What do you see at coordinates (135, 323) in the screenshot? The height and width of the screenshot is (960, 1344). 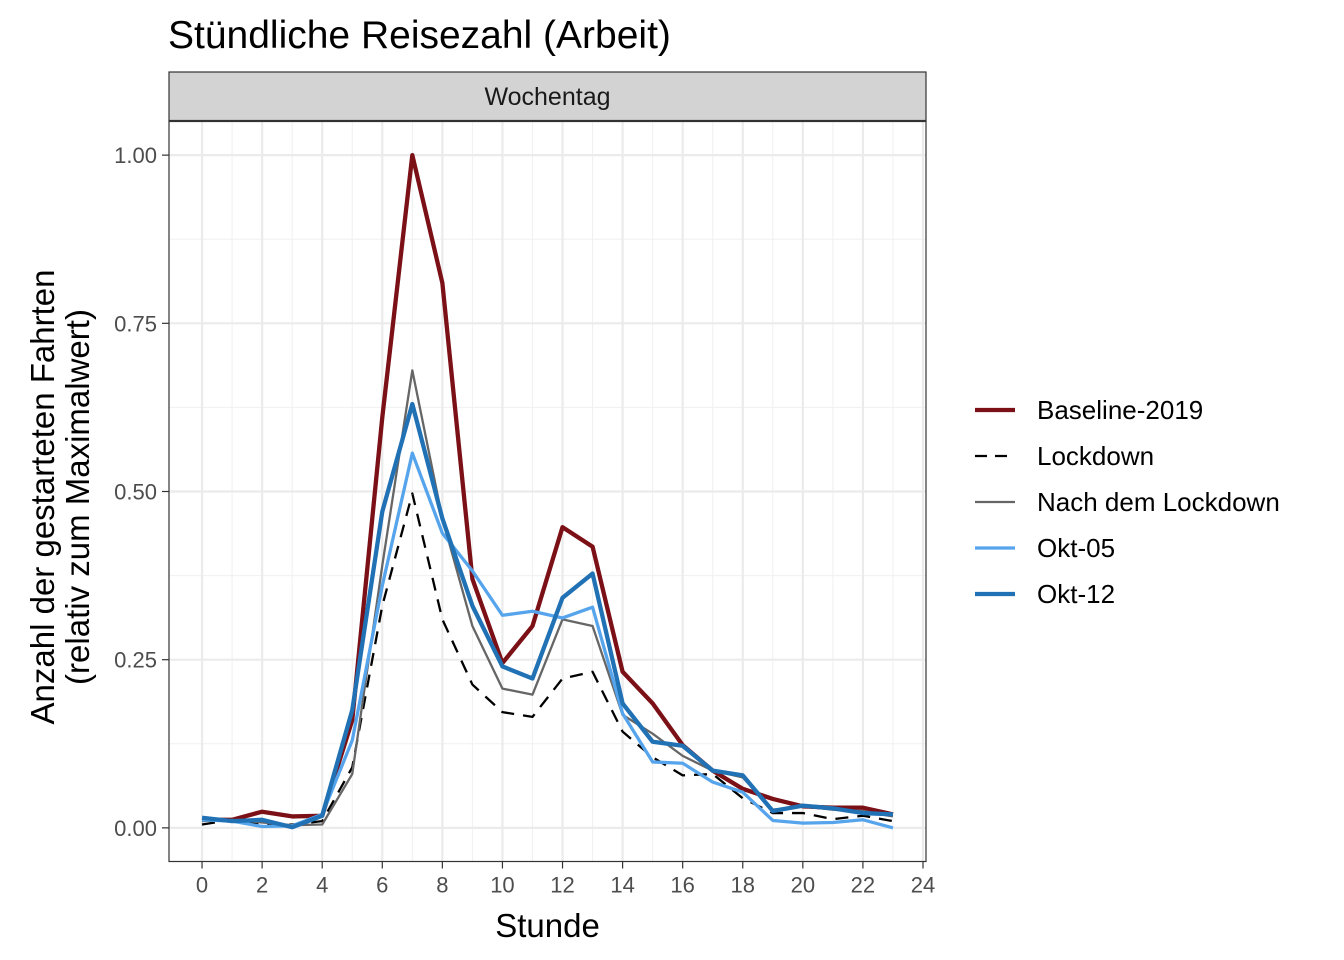 I see `y-tick-label: 0.75` at bounding box center [135, 323].